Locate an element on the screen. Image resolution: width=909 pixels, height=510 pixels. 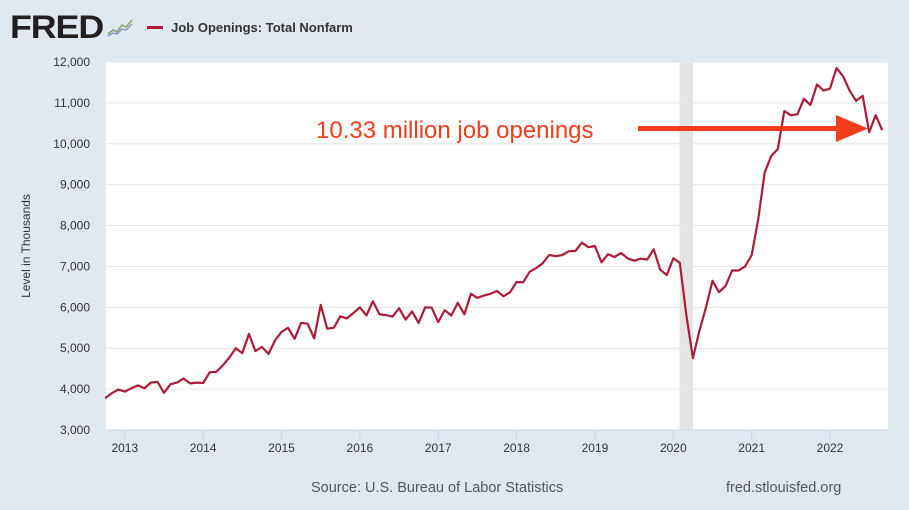
legend-swatch is located at coordinates (155, 27).